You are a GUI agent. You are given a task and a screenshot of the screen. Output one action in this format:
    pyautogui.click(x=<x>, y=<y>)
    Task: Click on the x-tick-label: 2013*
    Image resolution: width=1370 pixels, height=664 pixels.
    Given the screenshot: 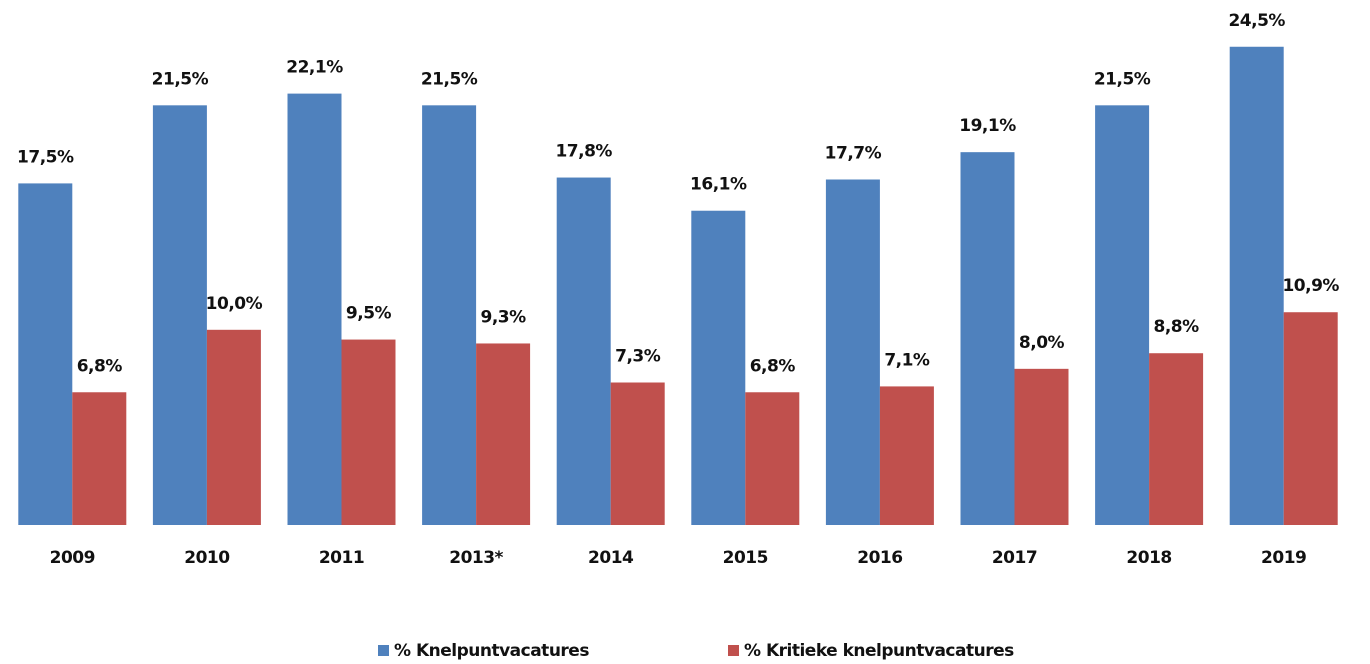 What is the action you would take?
    pyautogui.click(x=476, y=558)
    